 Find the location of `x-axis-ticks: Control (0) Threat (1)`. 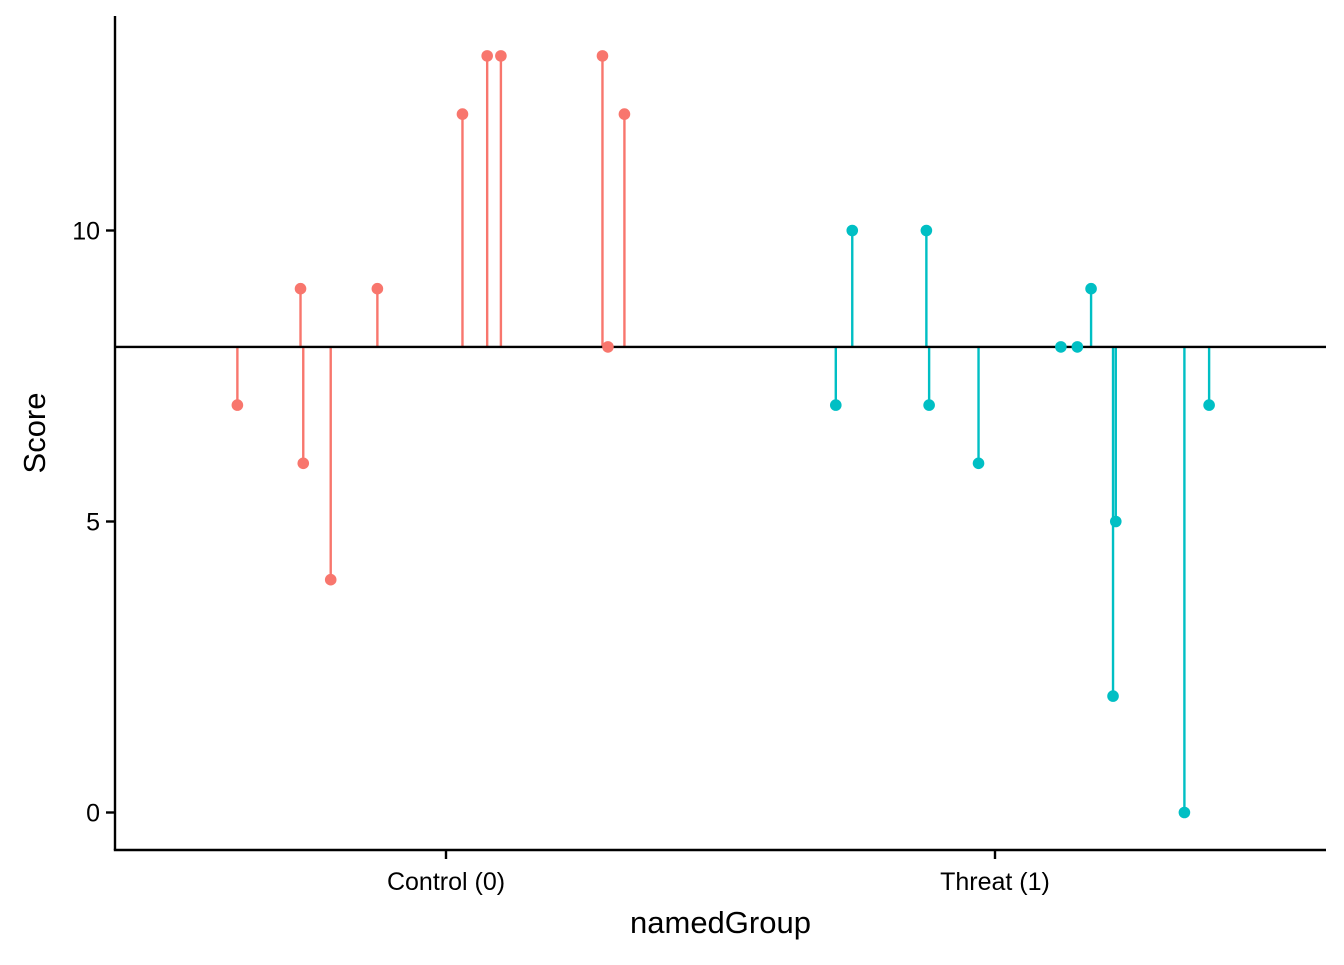

x-axis-ticks: Control (0) Threat (1) is located at coordinates (718, 873).